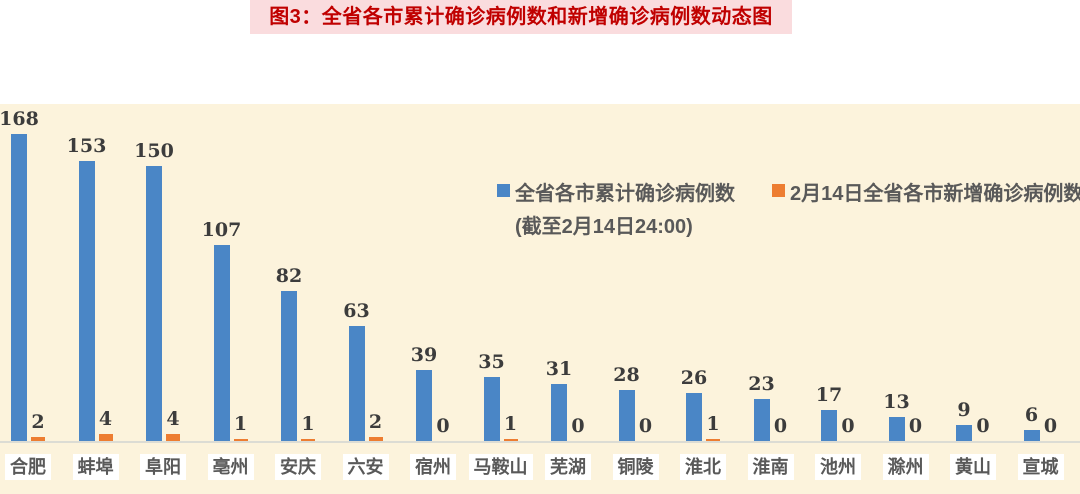 Image resolution: width=1080 pixels, height=494 pixels. I want to click on bar-group: 168 2 合肥, so click(34, 292).